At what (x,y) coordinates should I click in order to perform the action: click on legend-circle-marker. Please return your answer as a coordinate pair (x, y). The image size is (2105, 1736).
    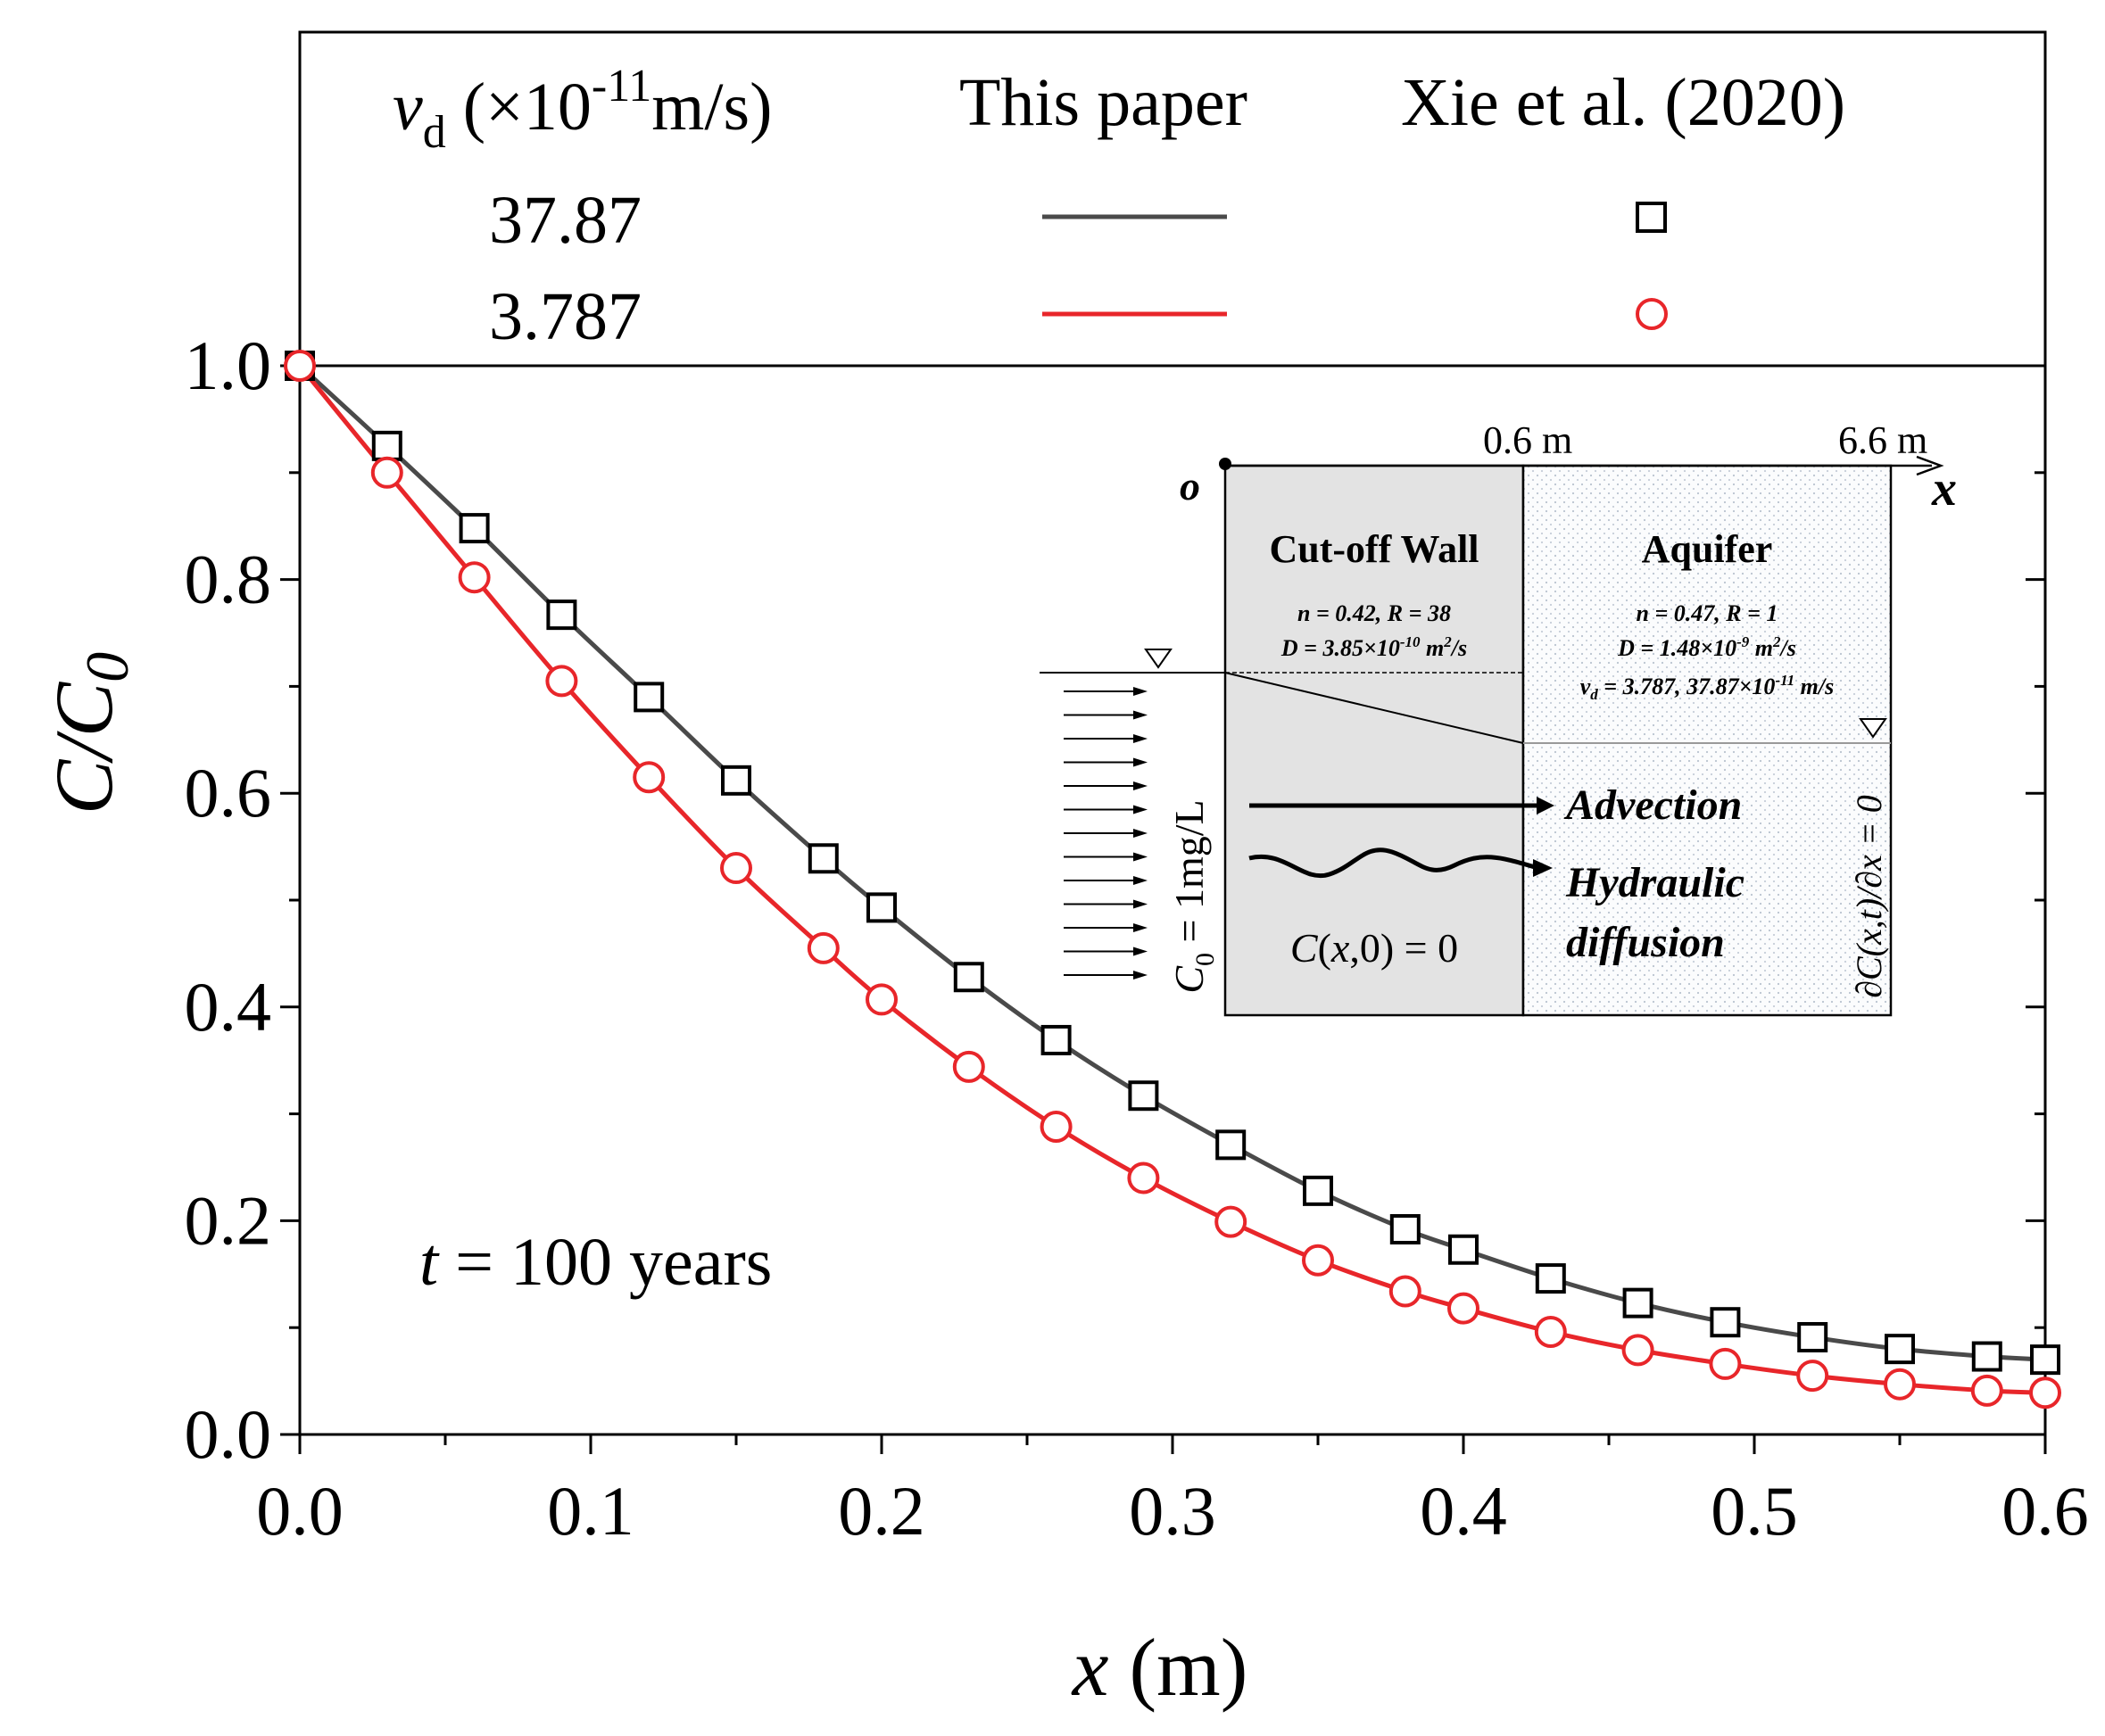
    Looking at the image, I should click on (1652, 314).